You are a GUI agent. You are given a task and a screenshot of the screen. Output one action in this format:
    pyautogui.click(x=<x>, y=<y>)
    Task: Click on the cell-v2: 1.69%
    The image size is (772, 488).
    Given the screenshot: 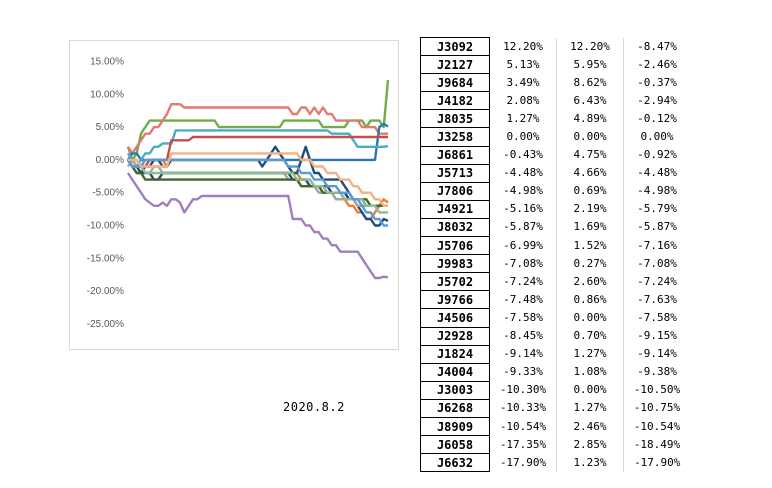 What is the action you would take?
    pyautogui.click(x=590, y=227)
    